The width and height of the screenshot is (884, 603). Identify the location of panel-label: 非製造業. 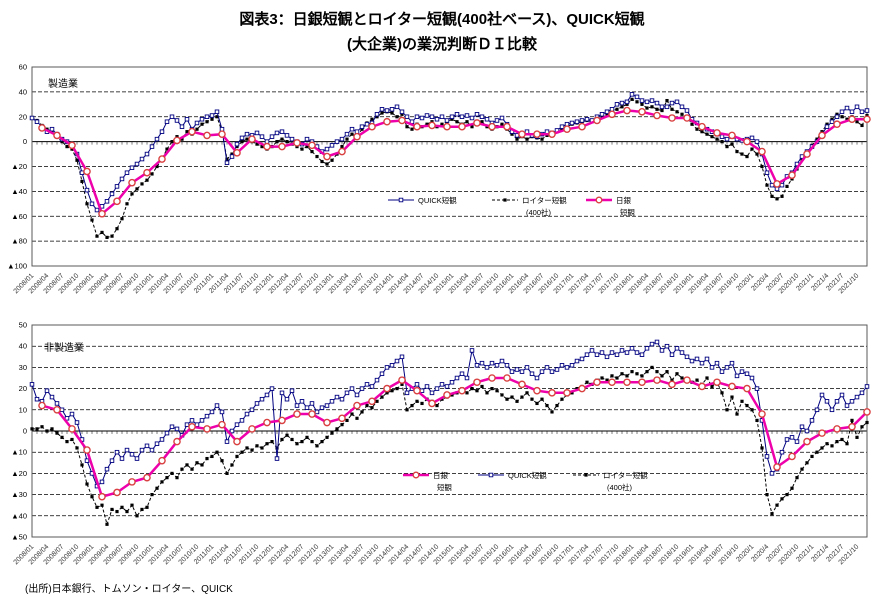
(64, 347).